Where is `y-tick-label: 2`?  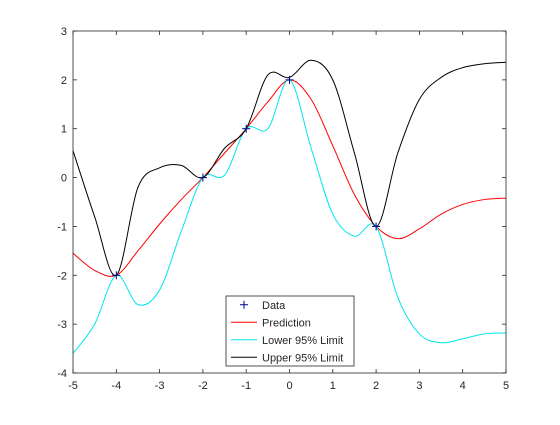
y-tick-label: 2 is located at coordinates (64, 81).